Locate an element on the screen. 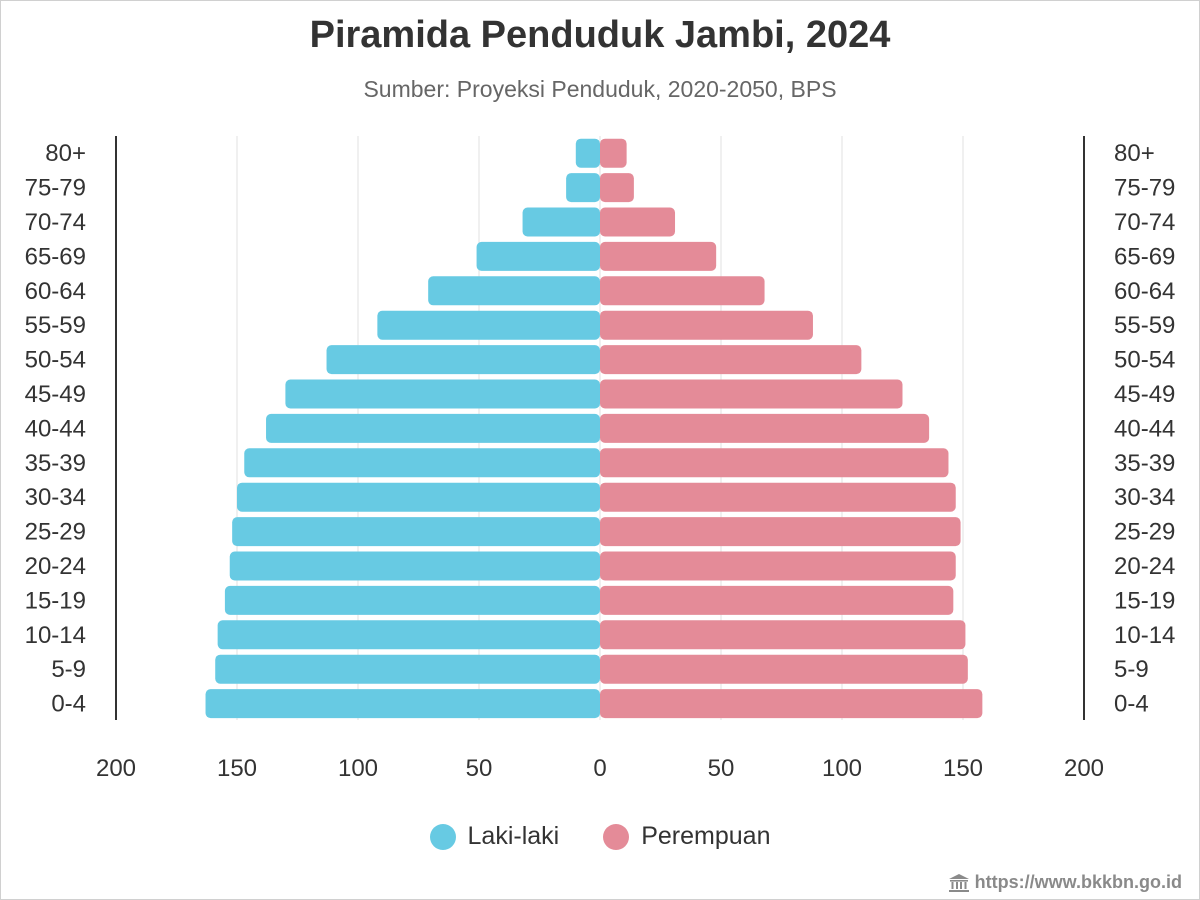  category-label-right: 55-59 is located at coordinates (1144, 325).